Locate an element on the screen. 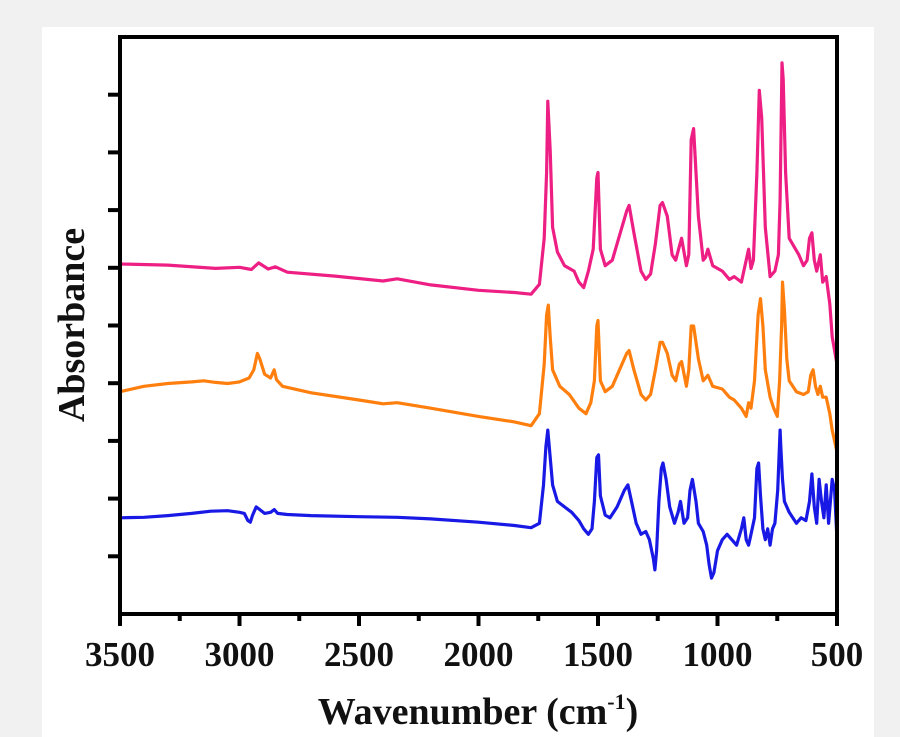 This screenshot has width=900, height=737. y-axis-title: Absorbance is located at coordinates (72, 325).